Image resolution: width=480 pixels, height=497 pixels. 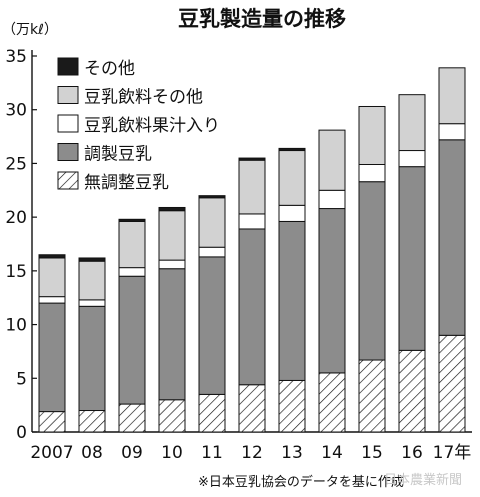 I want to click on x-tick-label-13: 13, so click(x=292, y=453).